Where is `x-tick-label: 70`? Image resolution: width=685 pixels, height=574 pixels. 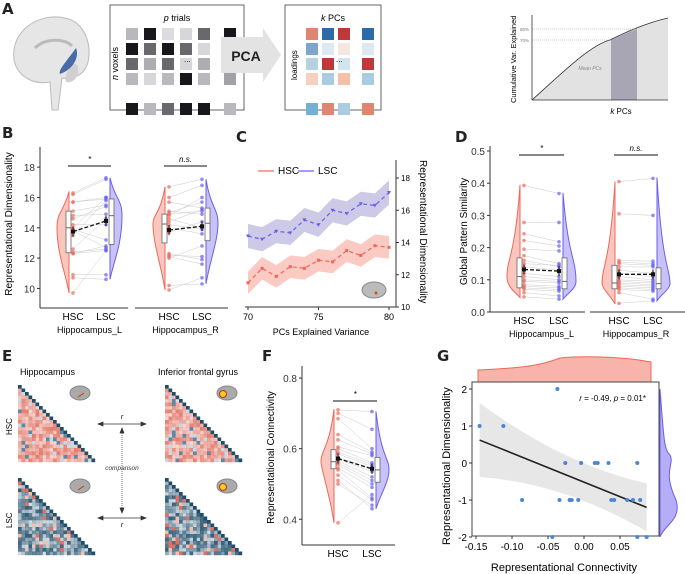
x-tick-label: 70 is located at coordinates (248, 317).